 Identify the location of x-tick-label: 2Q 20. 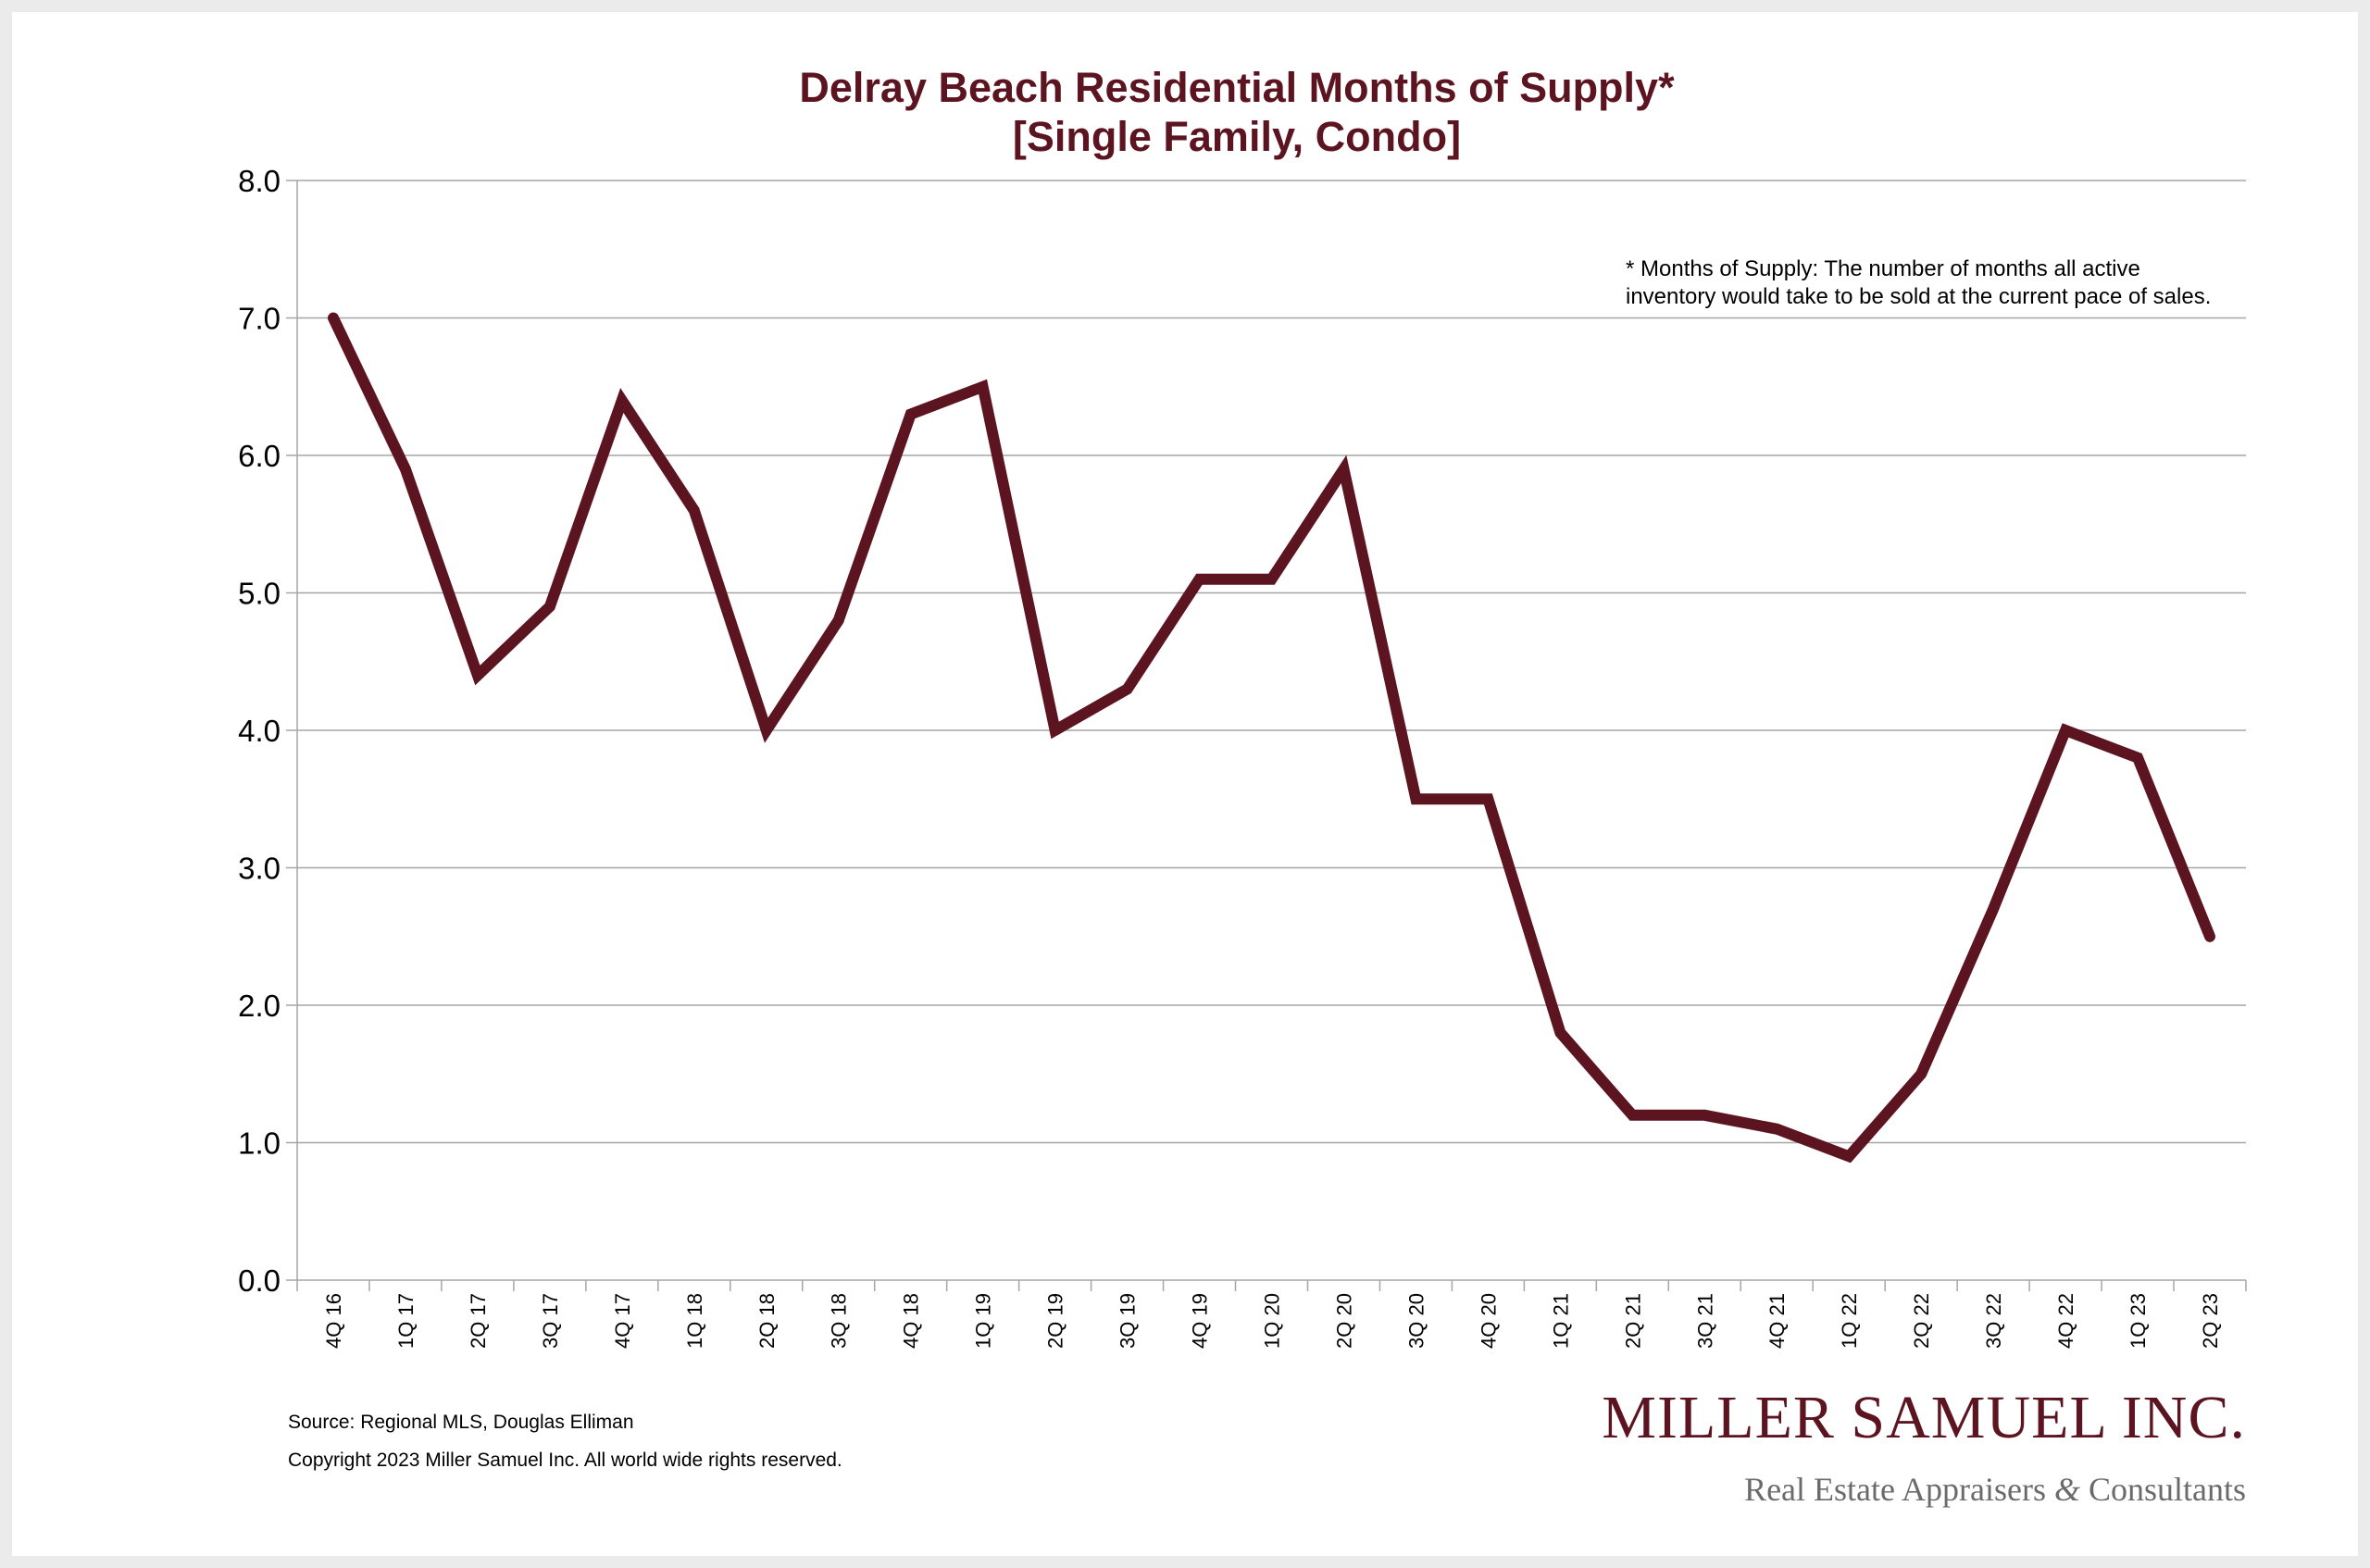
(1343, 1321).